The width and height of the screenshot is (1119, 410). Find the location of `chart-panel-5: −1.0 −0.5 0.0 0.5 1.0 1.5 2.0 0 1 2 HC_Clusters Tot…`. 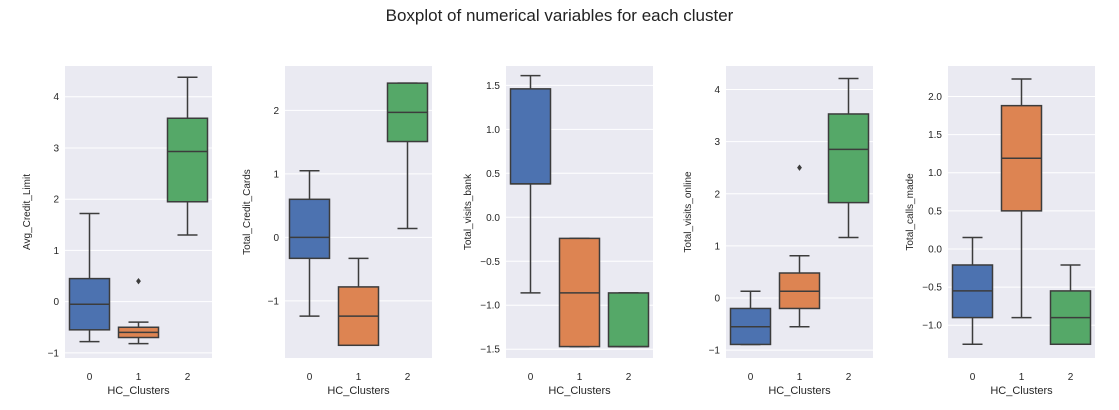

chart-panel-5: −1.0 −0.5 0.0 0.5 1.0 1.5 2.0 0 1 2 HC_Clusters Tot… is located at coordinates (1000, 231).